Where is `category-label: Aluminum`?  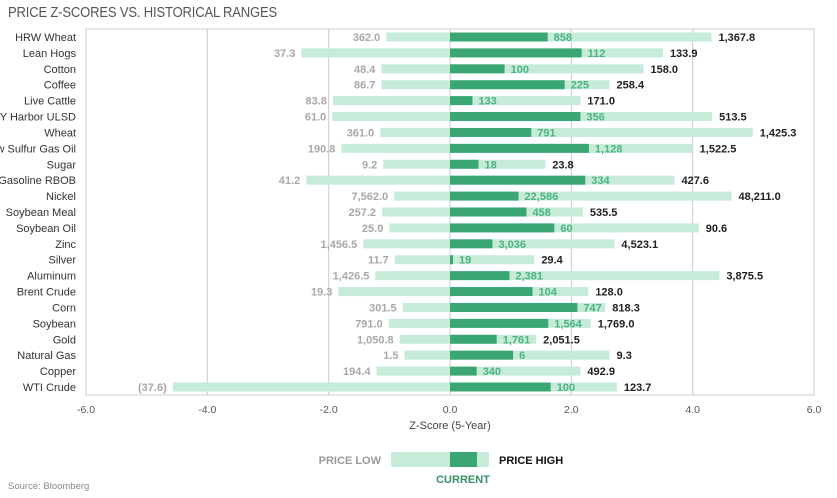
category-label: Aluminum is located at coordinates (51, 277).